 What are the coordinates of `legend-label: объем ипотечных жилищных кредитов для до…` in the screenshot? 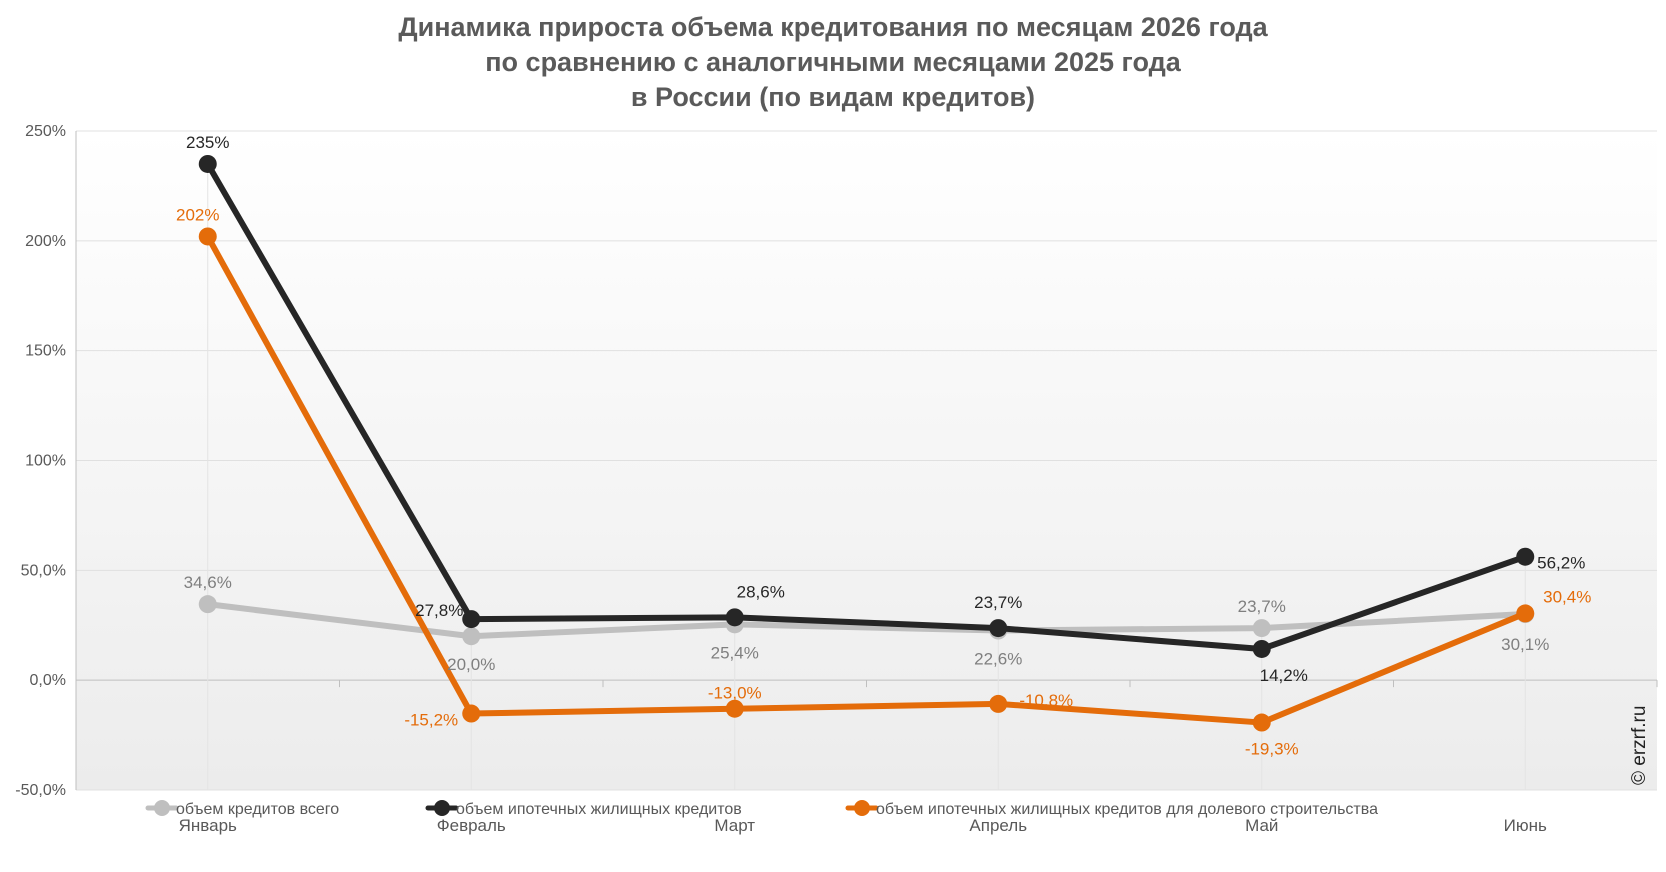 It's located at (1127, 809).